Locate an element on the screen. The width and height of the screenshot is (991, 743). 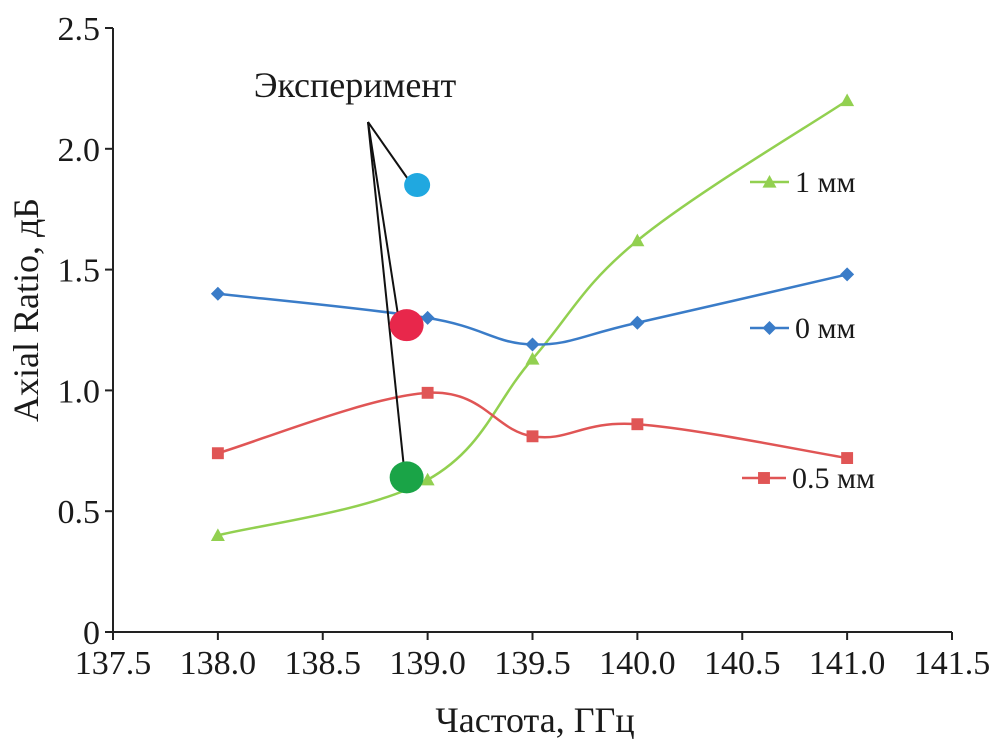
y-tick-label: 0.5 is located at coordinates (79, 512).